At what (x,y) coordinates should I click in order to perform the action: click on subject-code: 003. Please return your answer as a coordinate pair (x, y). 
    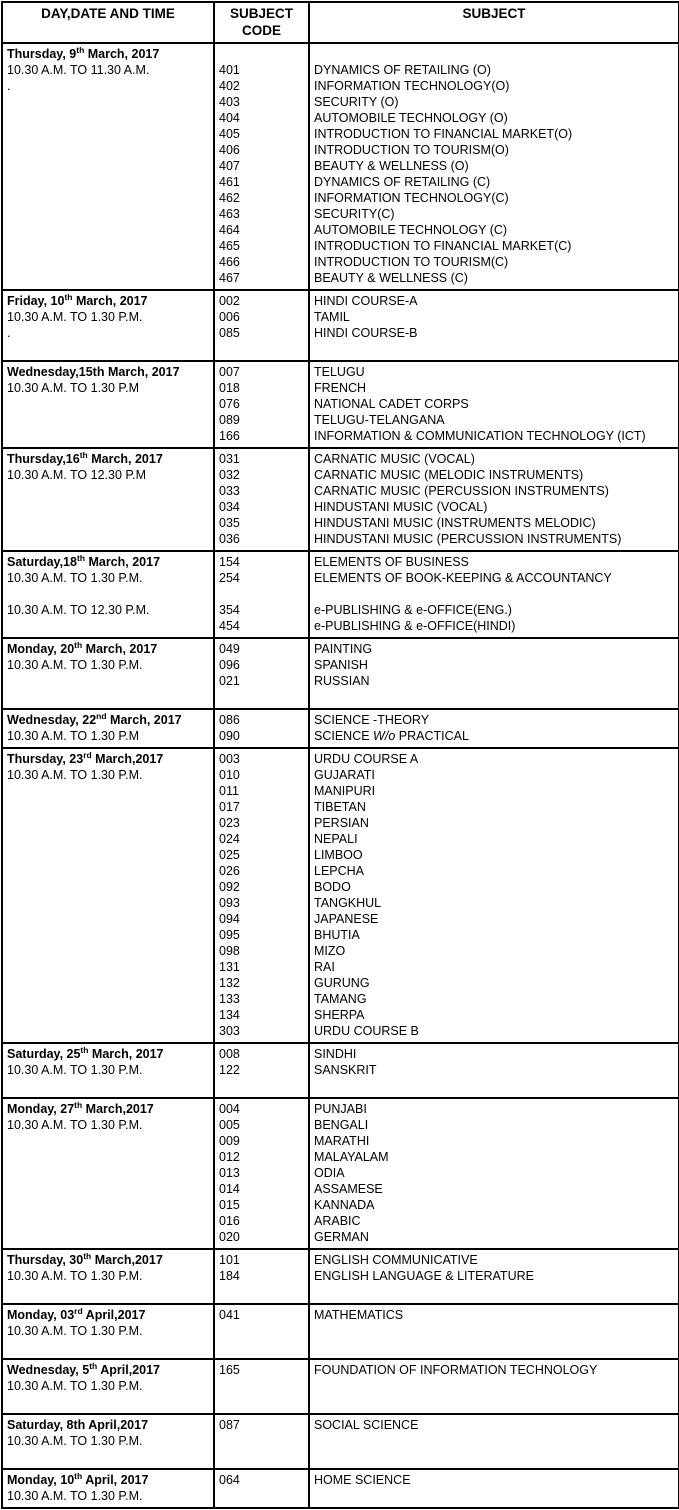
    Looking at the image, I should click on (229, 759).